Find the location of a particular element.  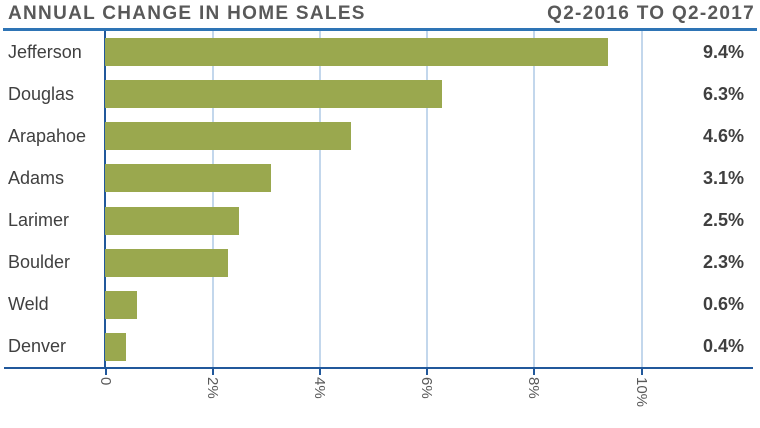

value-label: 4.6% is located at coordinates (723, 135).